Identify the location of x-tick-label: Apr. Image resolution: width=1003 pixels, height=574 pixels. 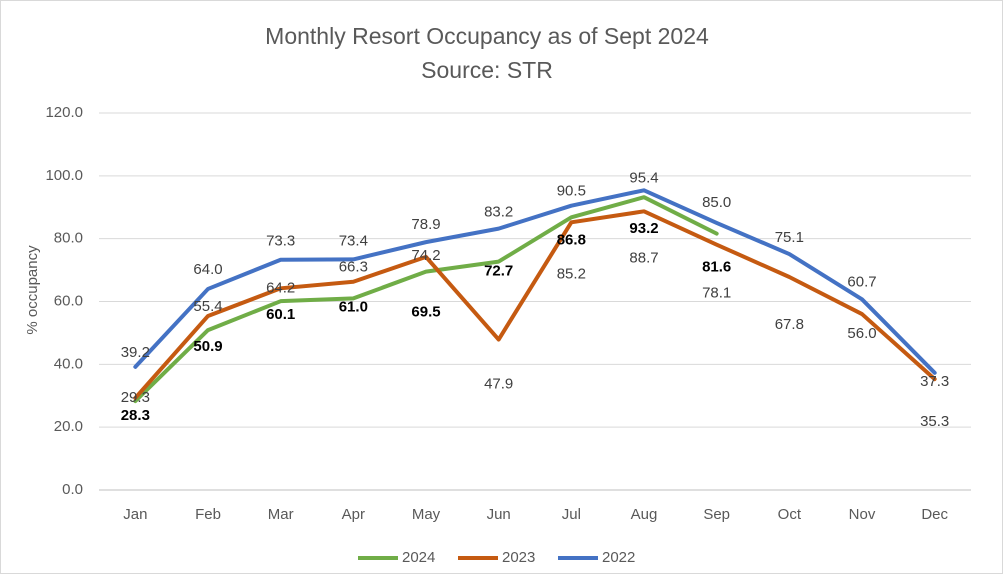
(353, 514).